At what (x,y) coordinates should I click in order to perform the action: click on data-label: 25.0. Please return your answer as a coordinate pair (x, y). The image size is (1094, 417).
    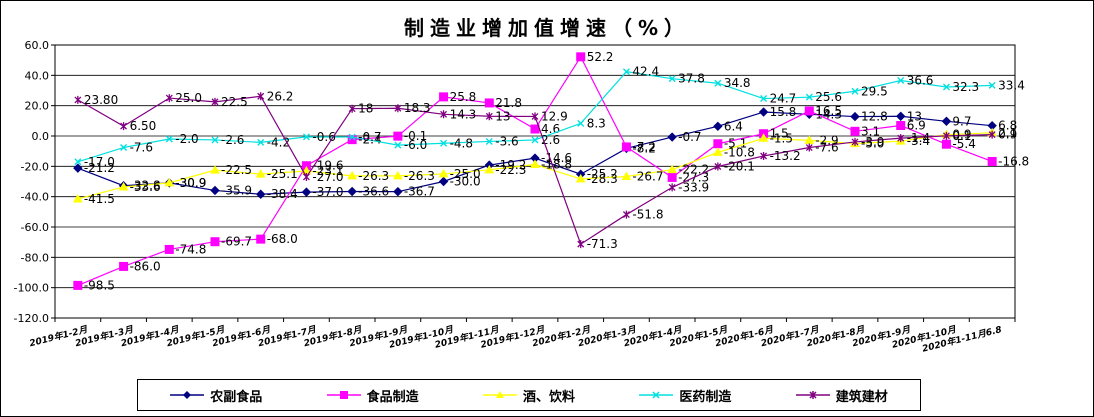
    Looking at the image, I should click on (188, 98).